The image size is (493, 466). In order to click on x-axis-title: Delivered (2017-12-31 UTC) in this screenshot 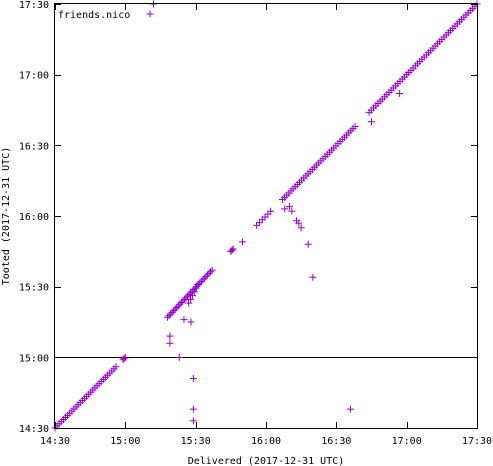, I will do `click(266, 461)`.